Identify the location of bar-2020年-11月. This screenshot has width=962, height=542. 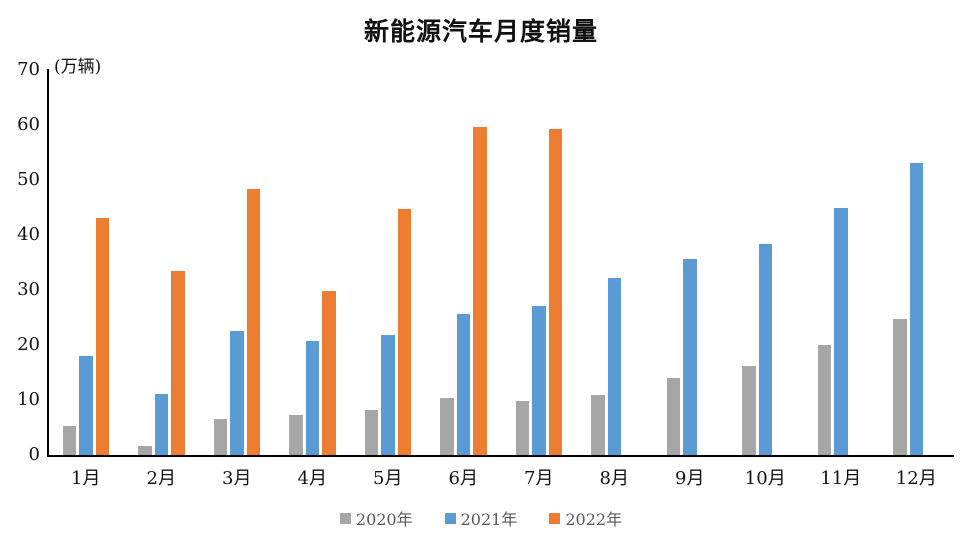
(824, 400).